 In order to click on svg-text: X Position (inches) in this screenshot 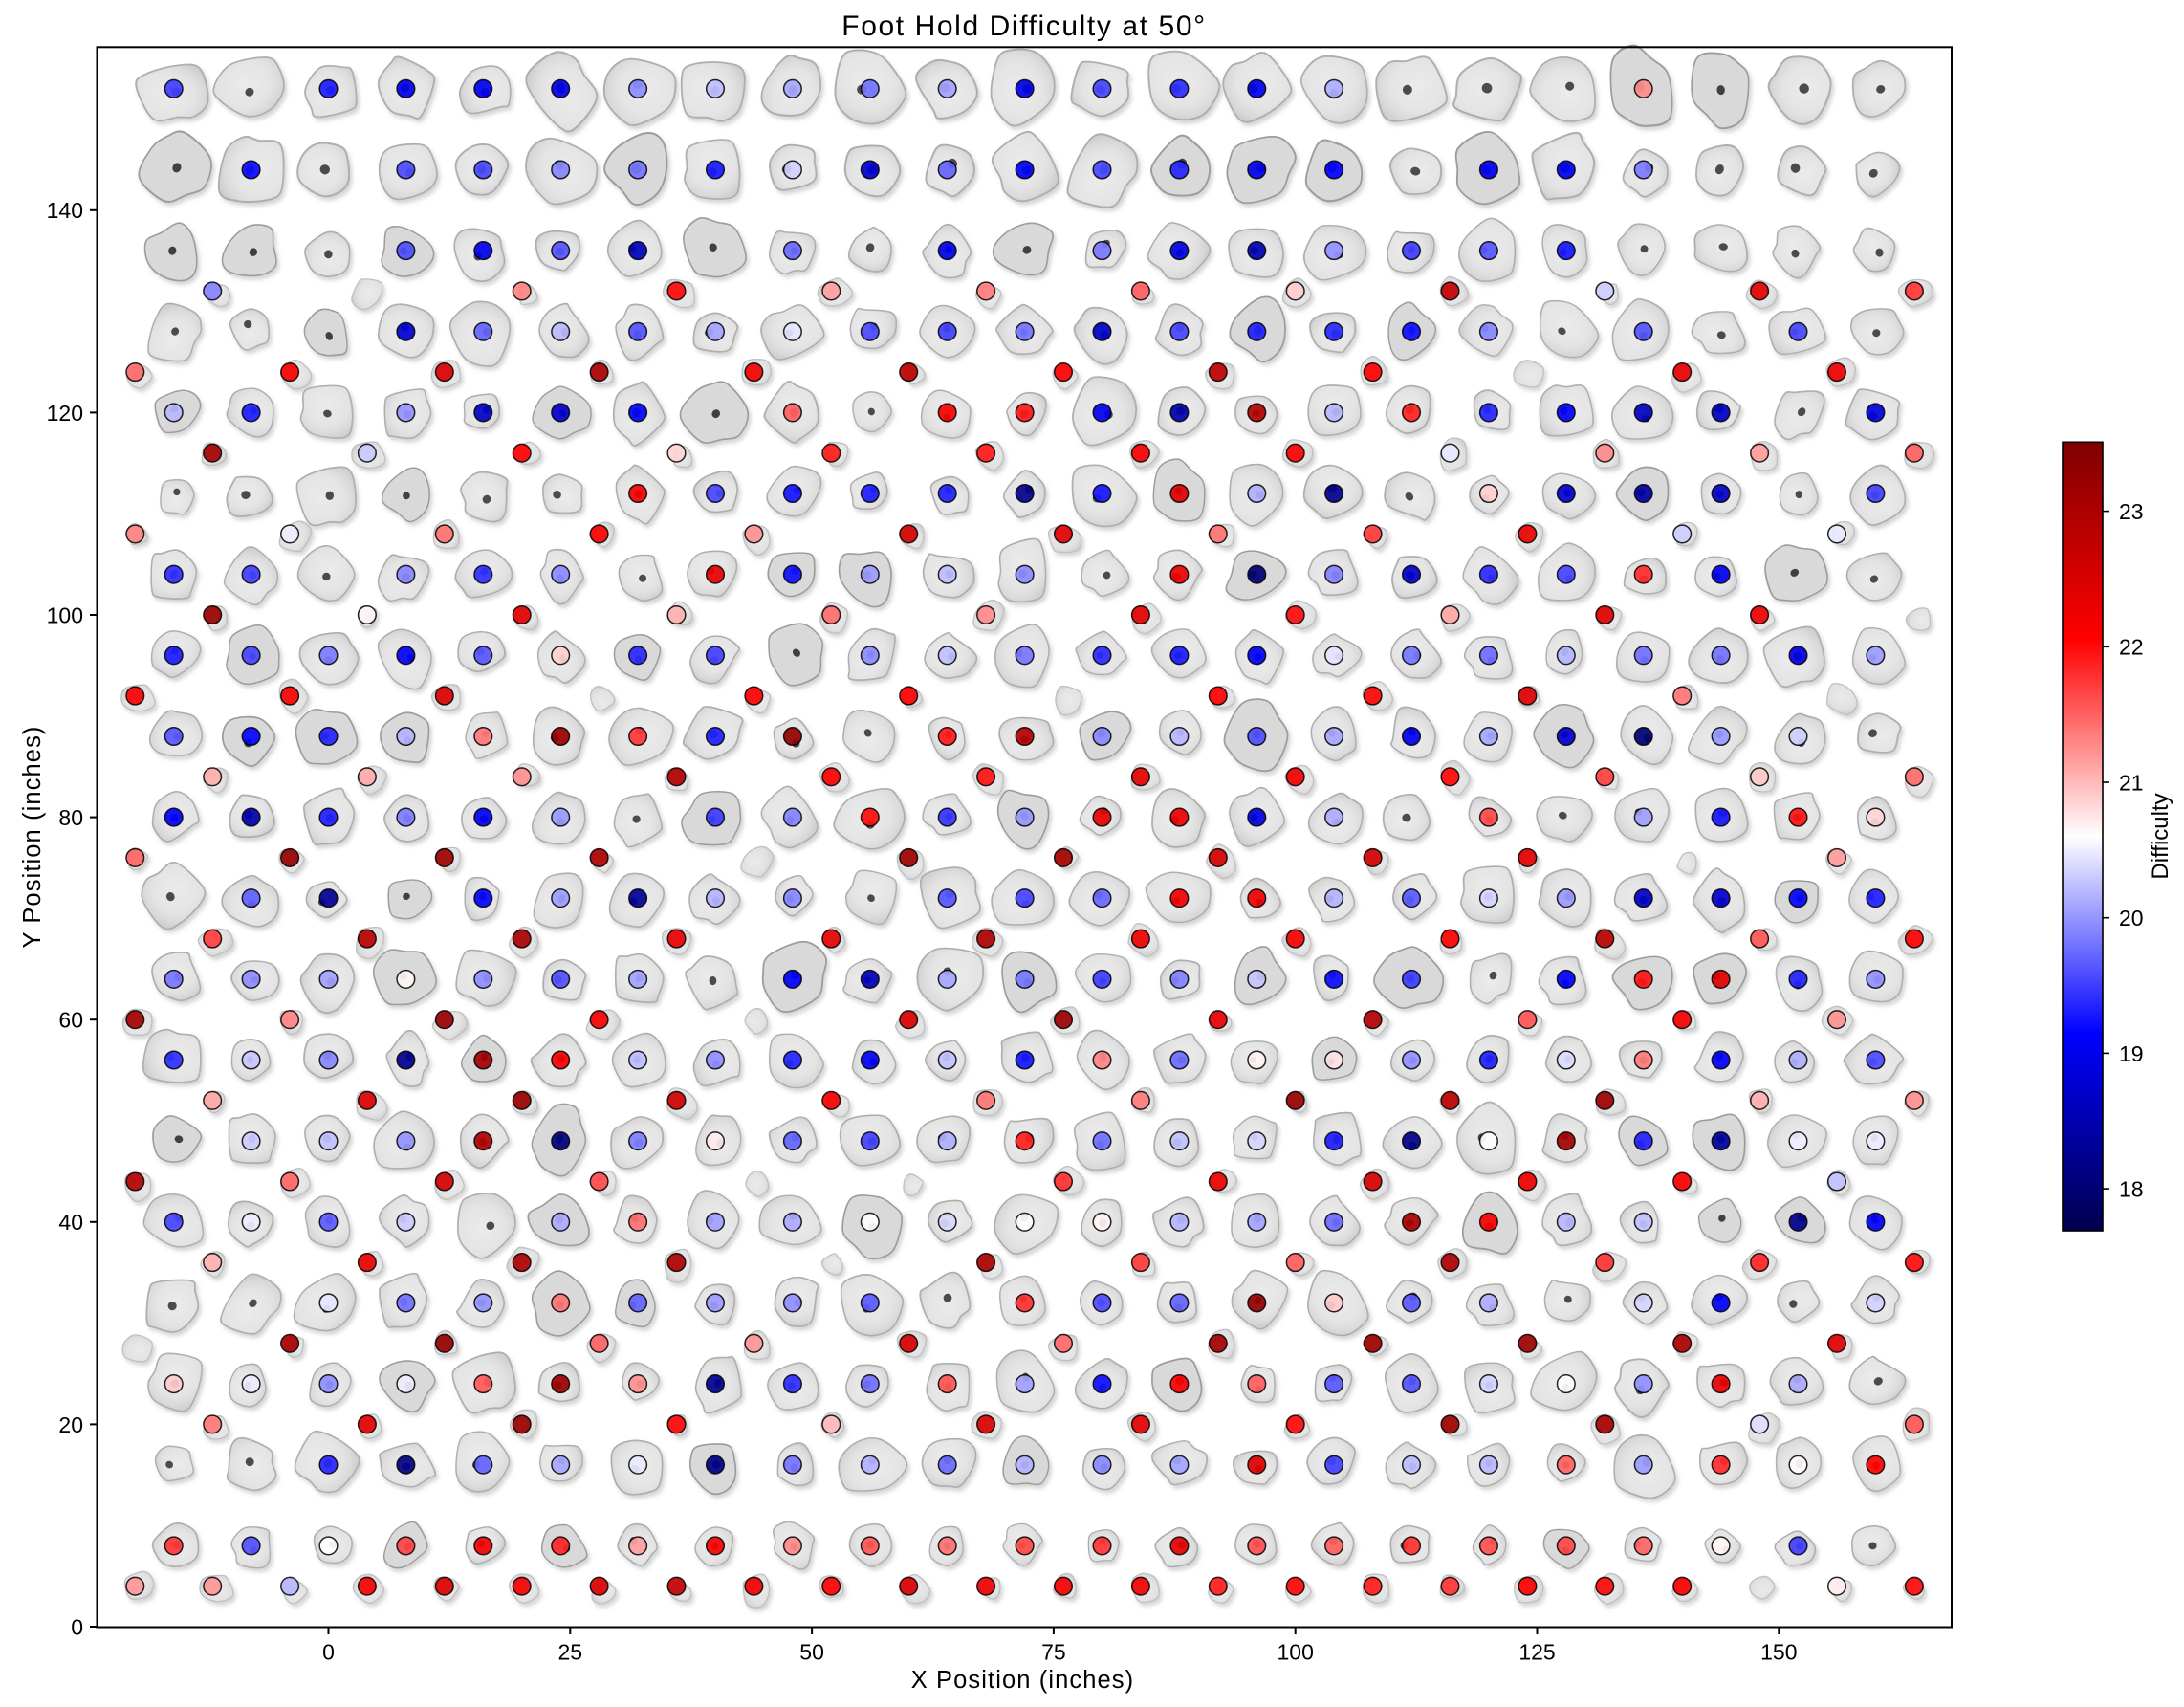, I will do `click(1023, 1680)`.